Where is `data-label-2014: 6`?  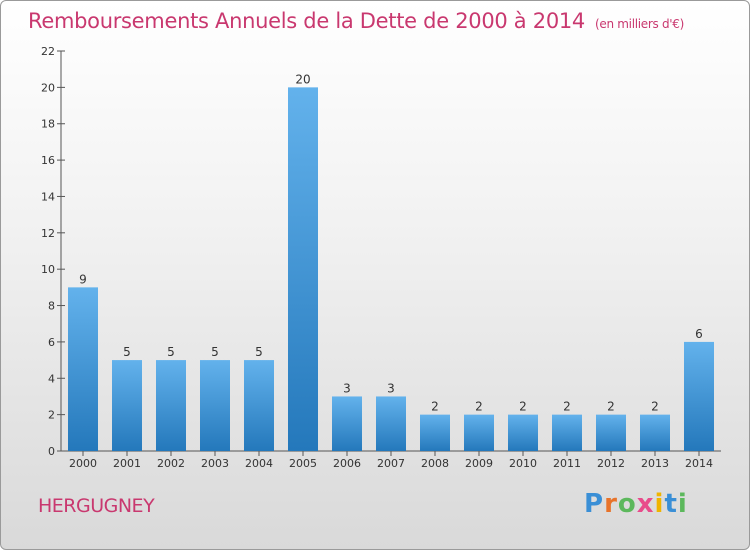 data-label-2014: 6 is located at coordinates (699, 334).